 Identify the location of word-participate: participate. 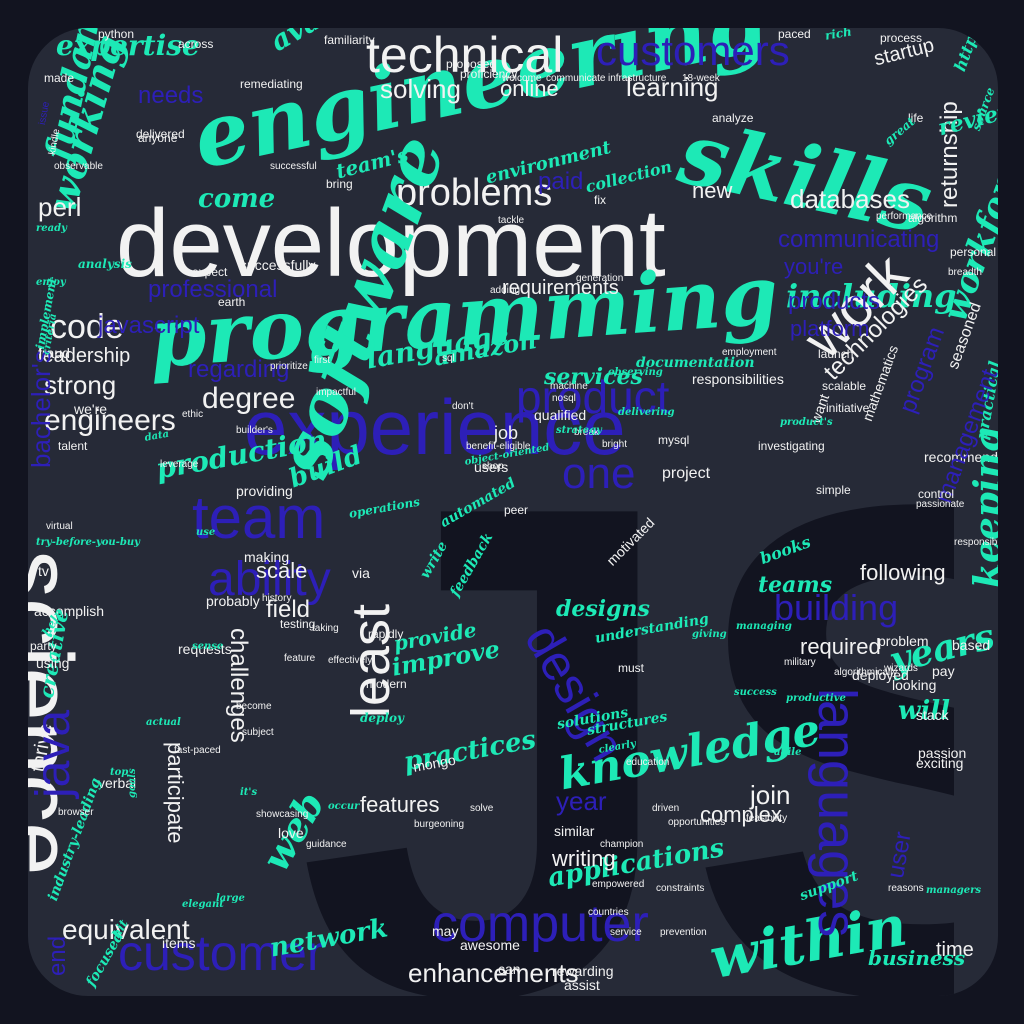
(175, 793).